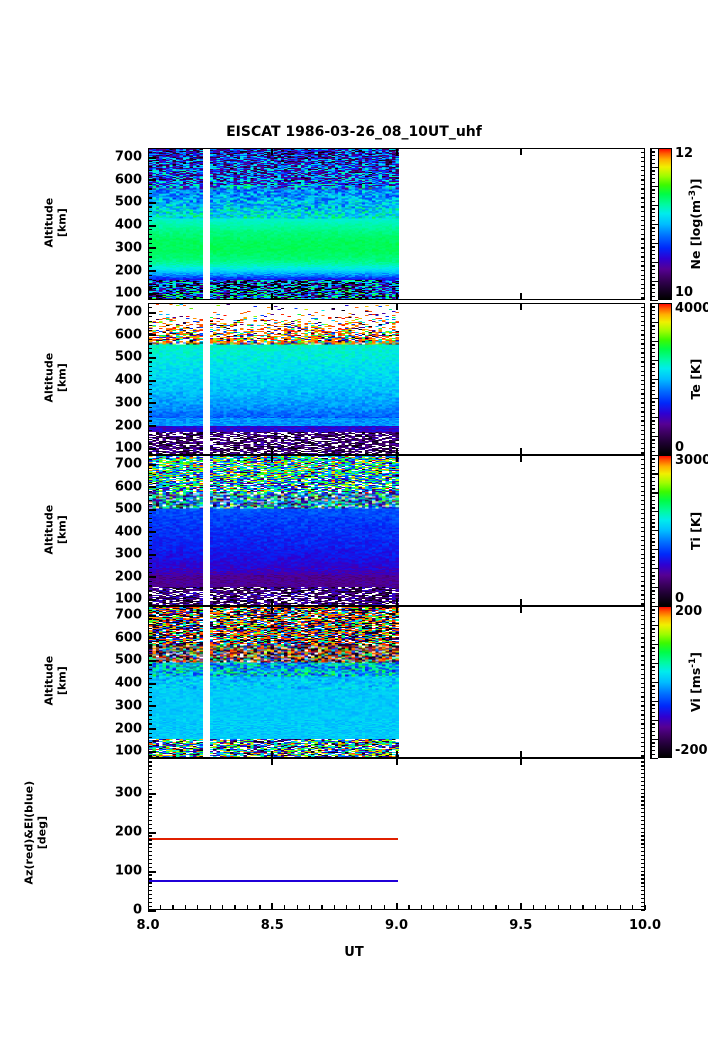 This screenshot has width=708, height=1063. What do you see at coordinates (128, 577) in the screenshot?
I see `y-tick-label: 200` at bounding box center [128, 577].